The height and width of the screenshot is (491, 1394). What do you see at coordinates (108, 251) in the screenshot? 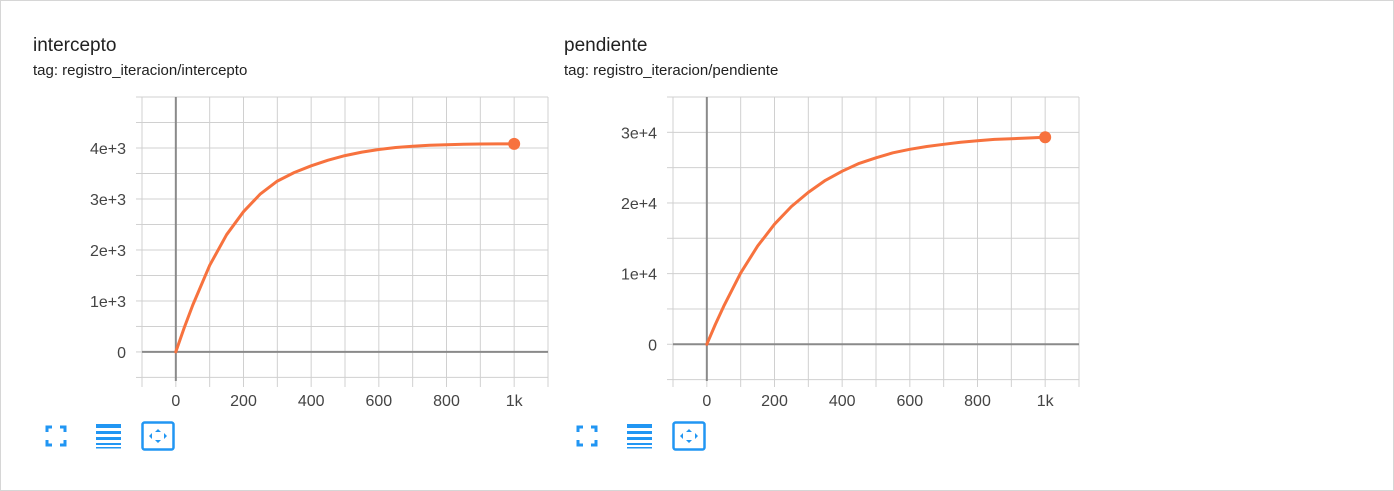
I see `y-tick-label: 2e+3` at bounding box center [108, 251].